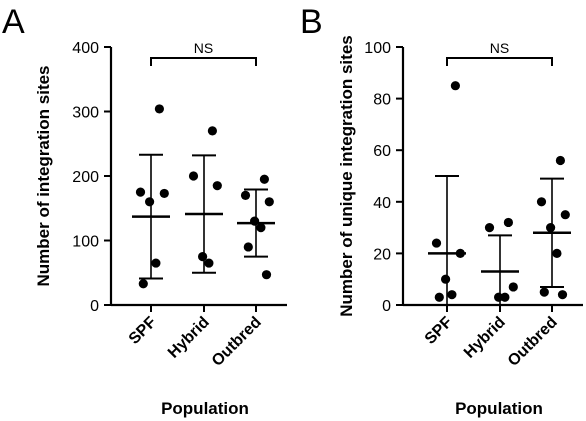 The height and width of the screenshot is (421, 586). What do you see at coordinates (85, 177) in the screenshot?
I see `y-tick-label: 200` at bounding box center [85, 177].